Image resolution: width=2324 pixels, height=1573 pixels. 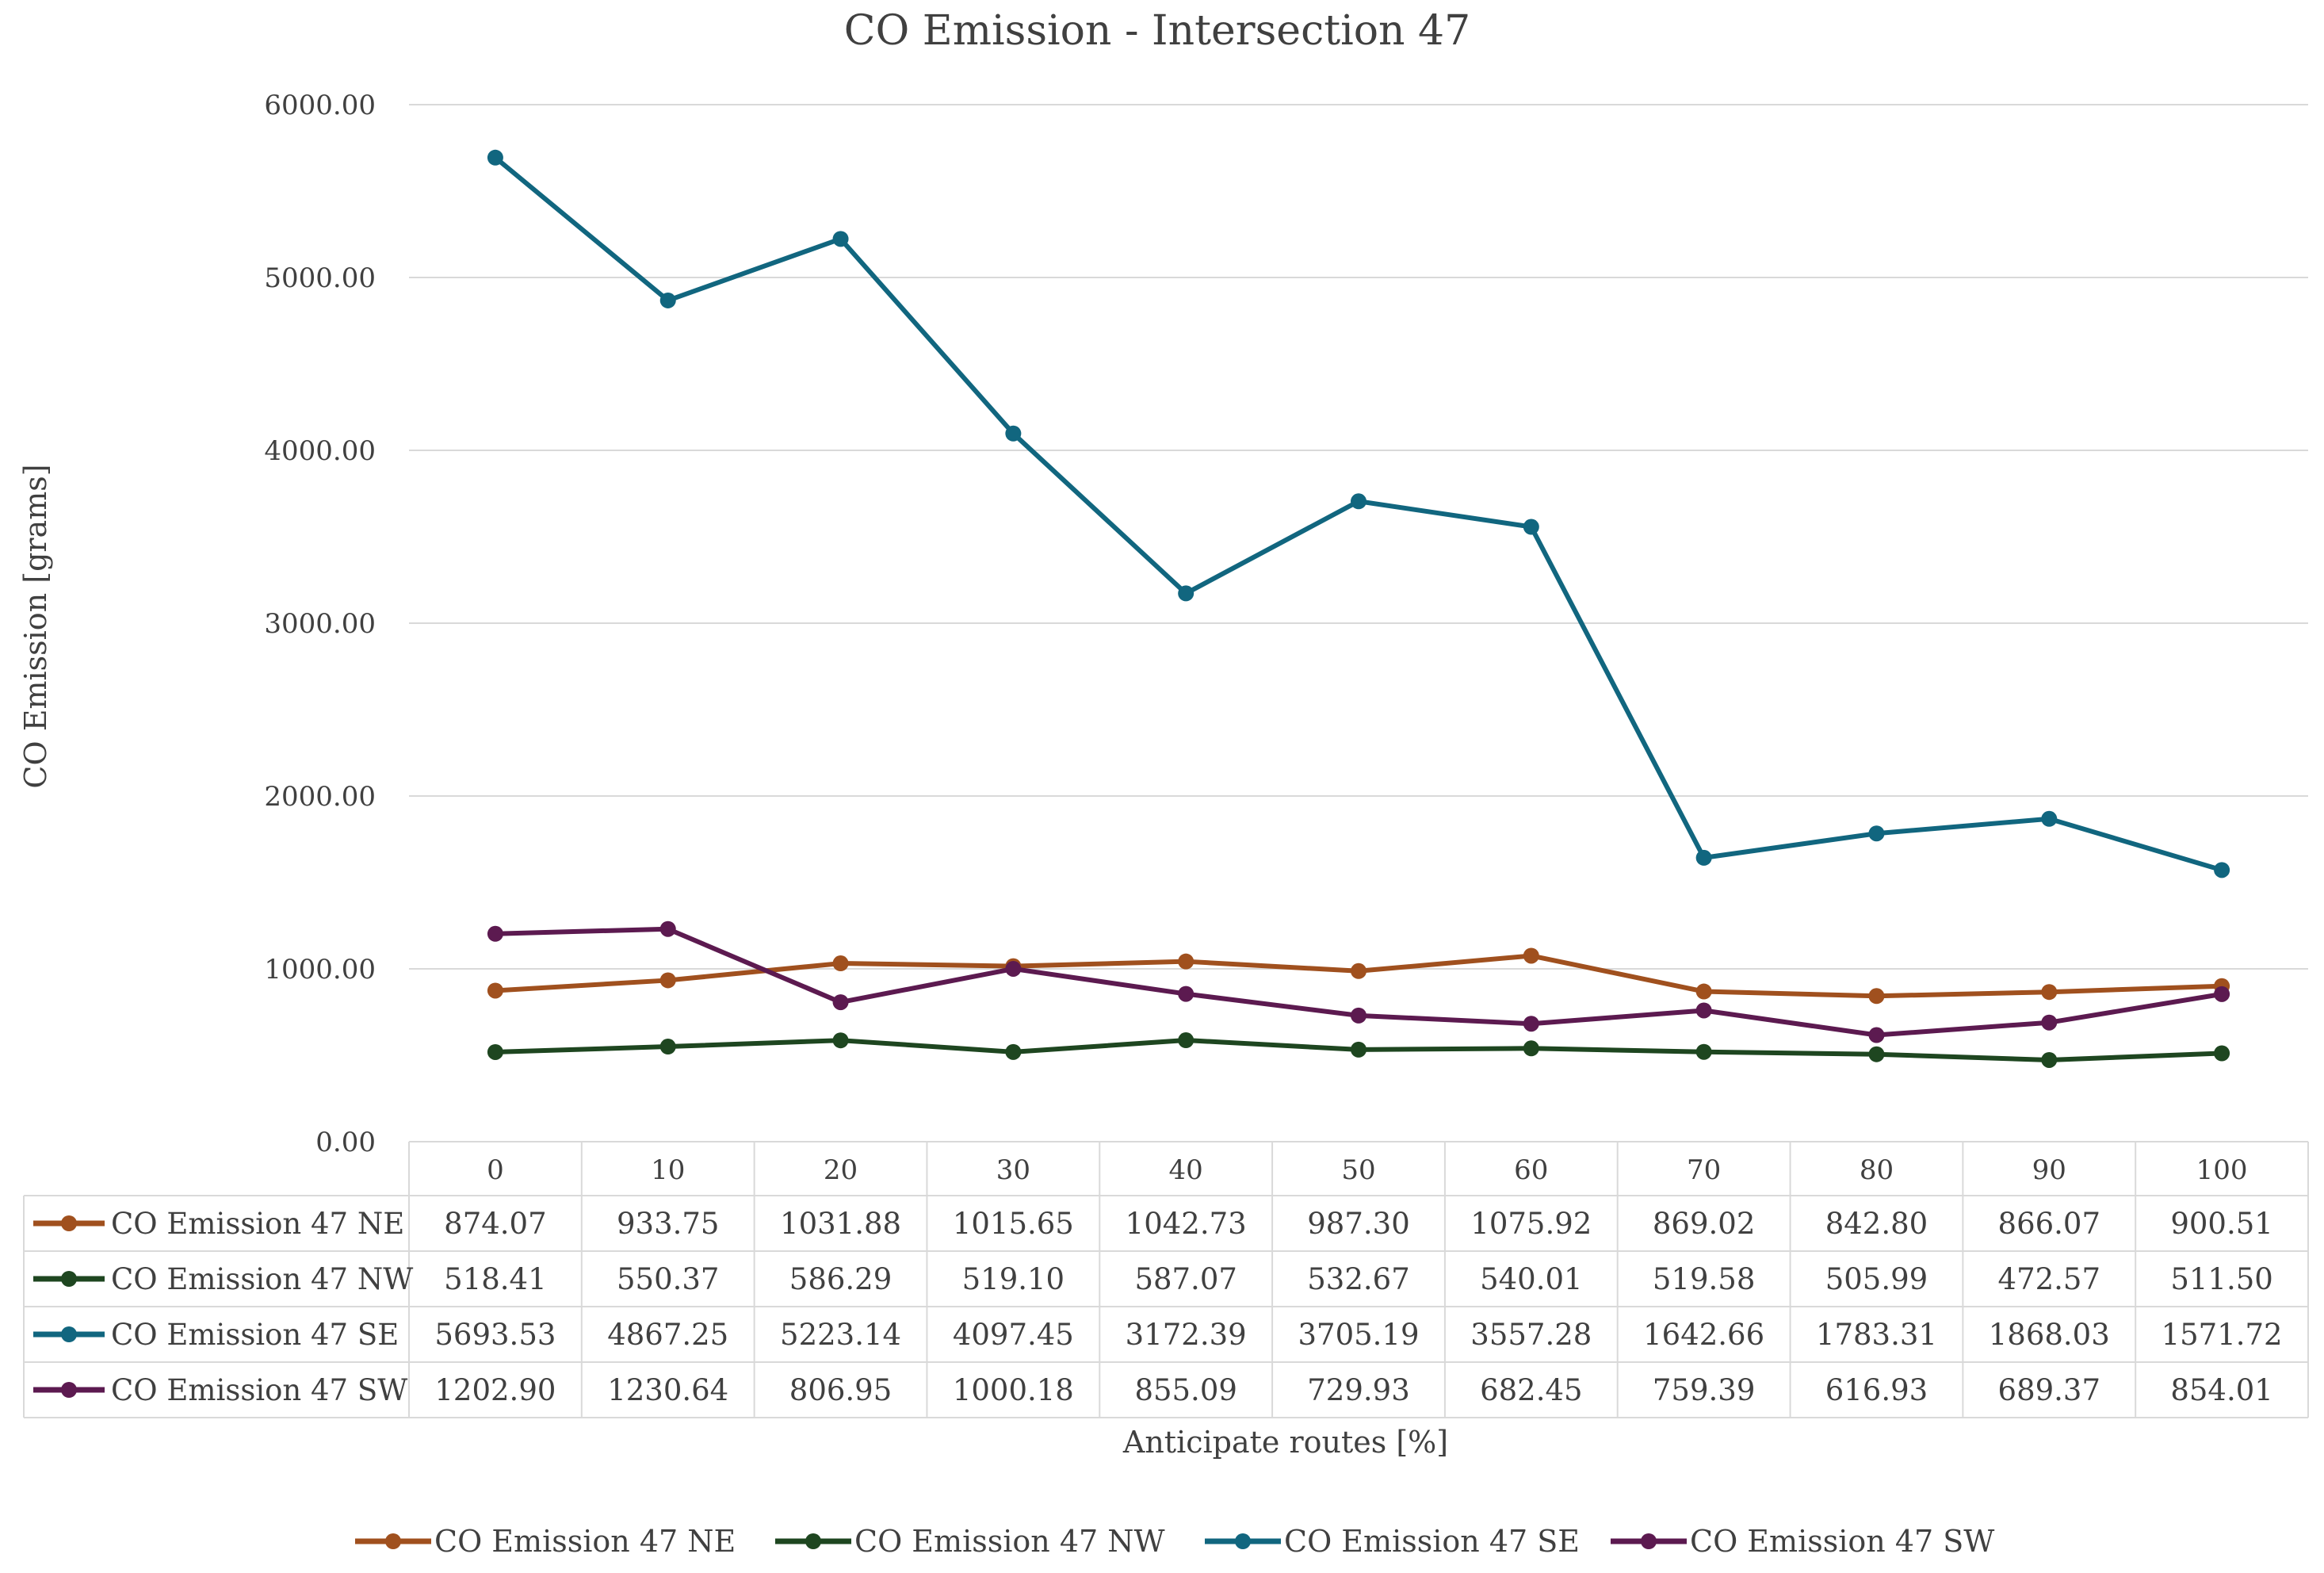 I want to click on y-axis-title: CO Emission [grams], so click(x=35, y=626).